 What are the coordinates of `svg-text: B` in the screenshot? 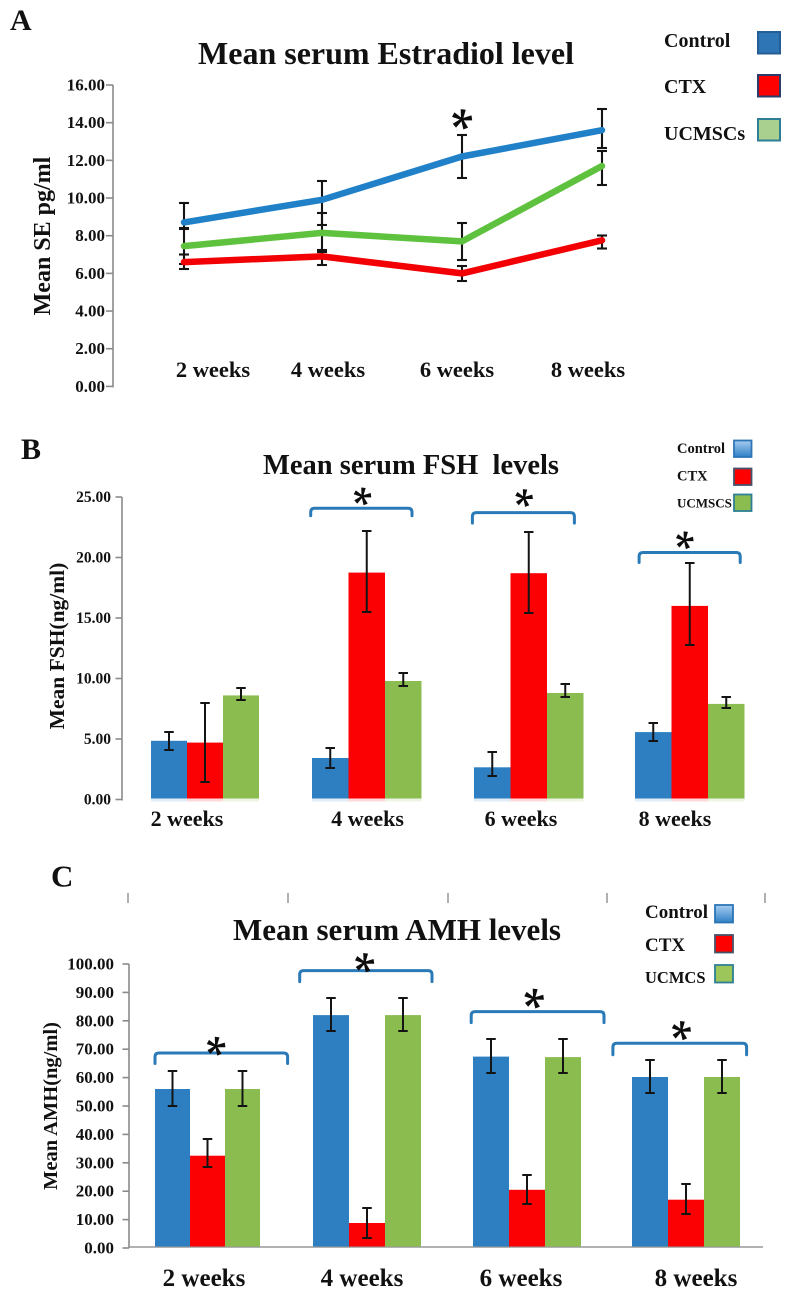 It's located at (31, 449).